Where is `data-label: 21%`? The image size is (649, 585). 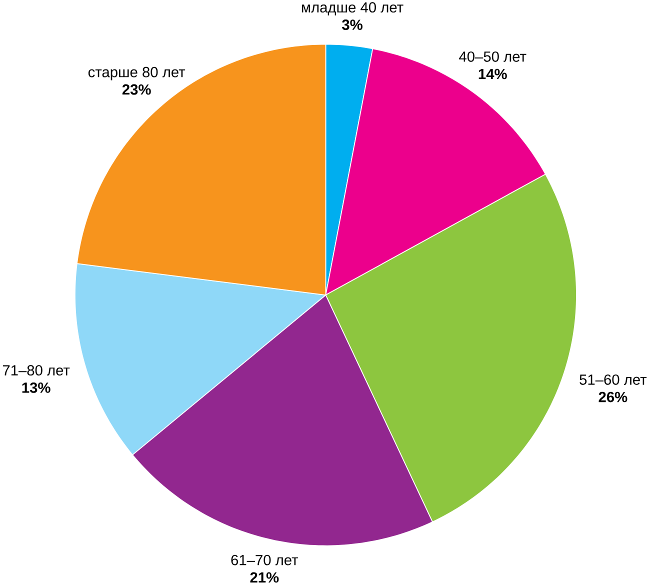
data-label: 21% is located at coordinates (264, 577).